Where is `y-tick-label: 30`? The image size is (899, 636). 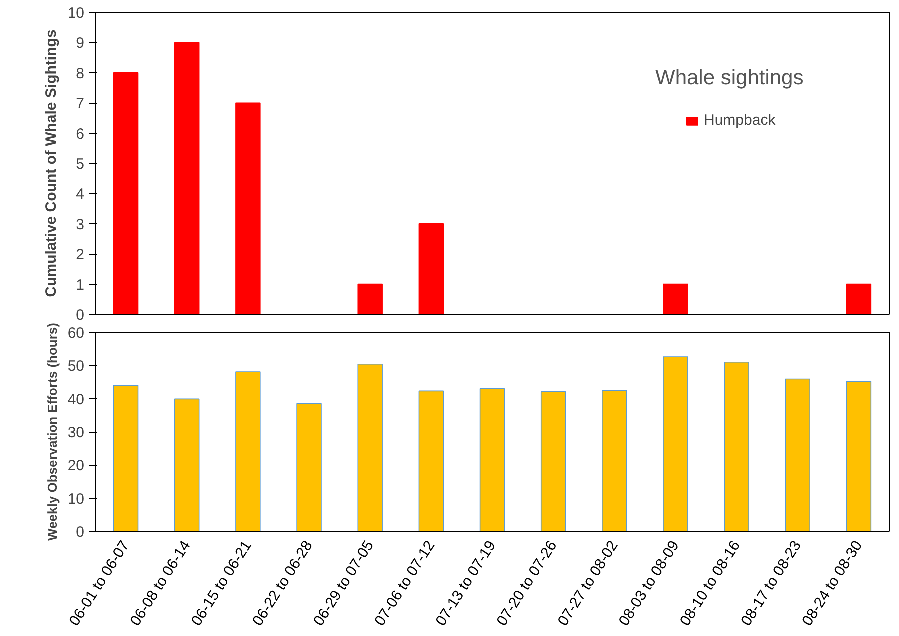
y-tick-label: 30 is located at coordinates (76, 433).